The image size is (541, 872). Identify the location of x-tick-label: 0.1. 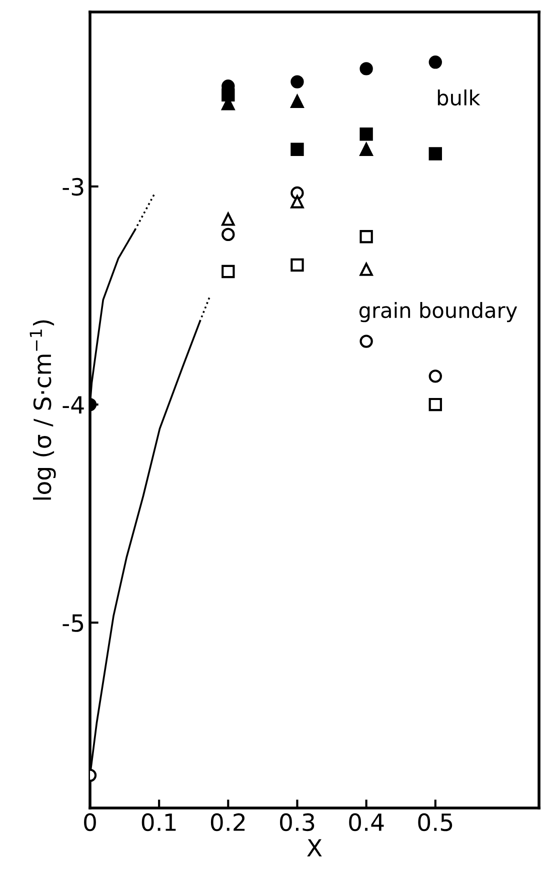
(159, 822).